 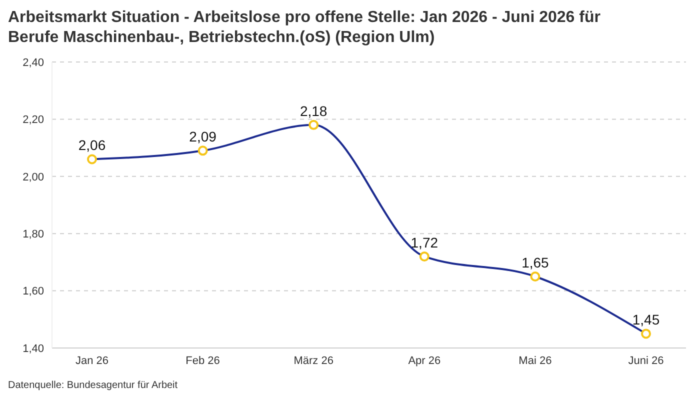 I want to click on x-tick-label: Feb 26, so click(x=203, y=360).